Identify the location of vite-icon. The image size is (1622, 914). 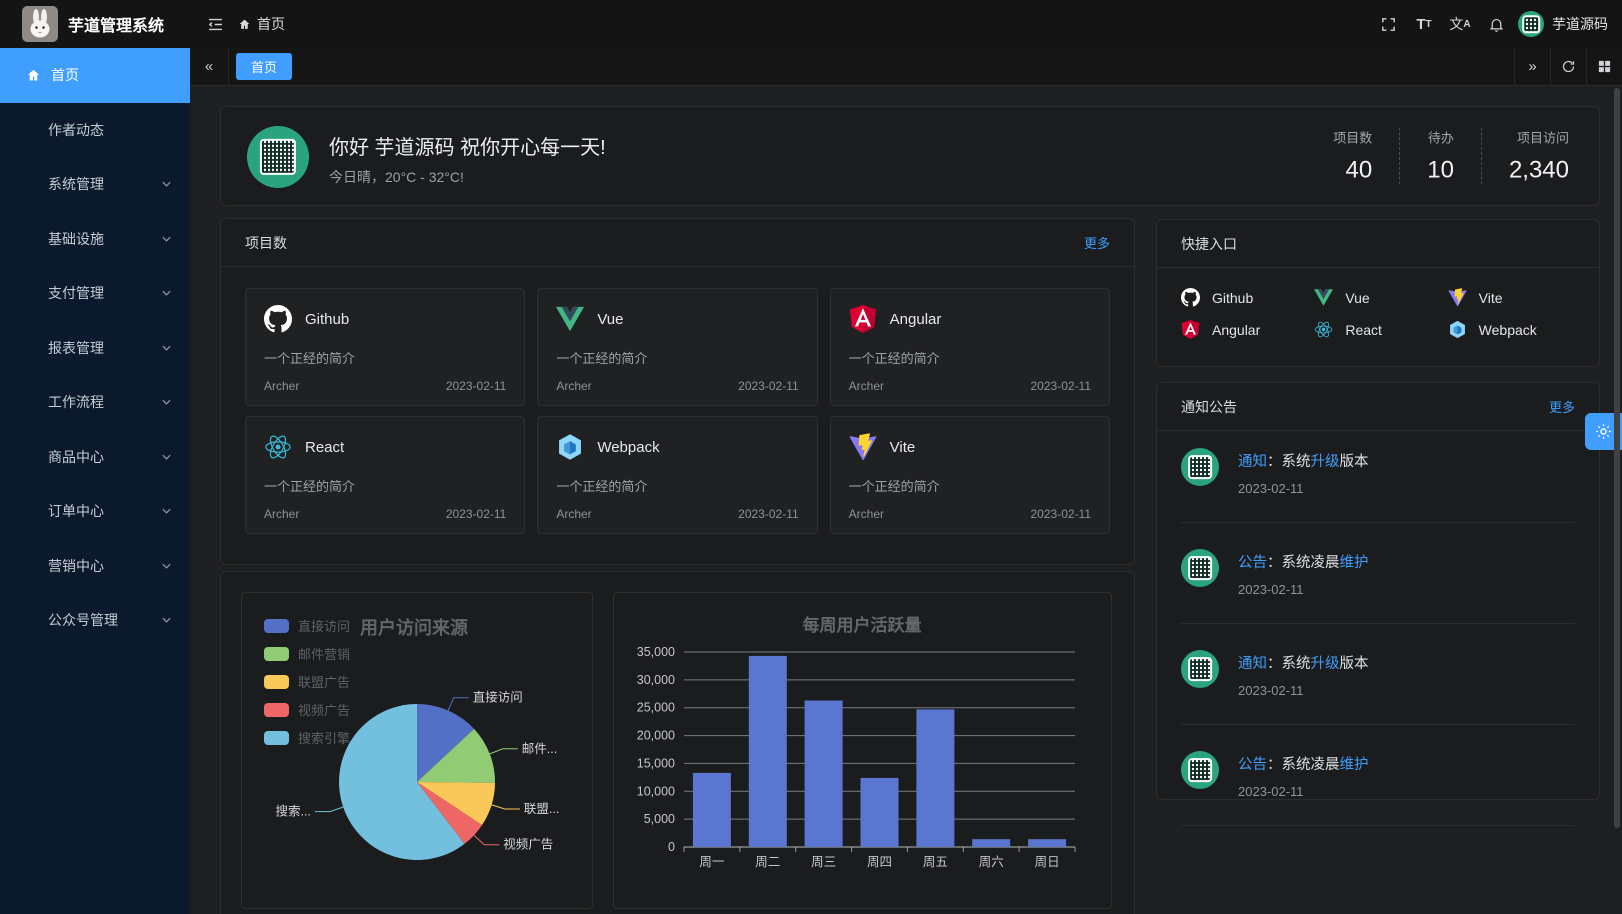
(1457, 297).